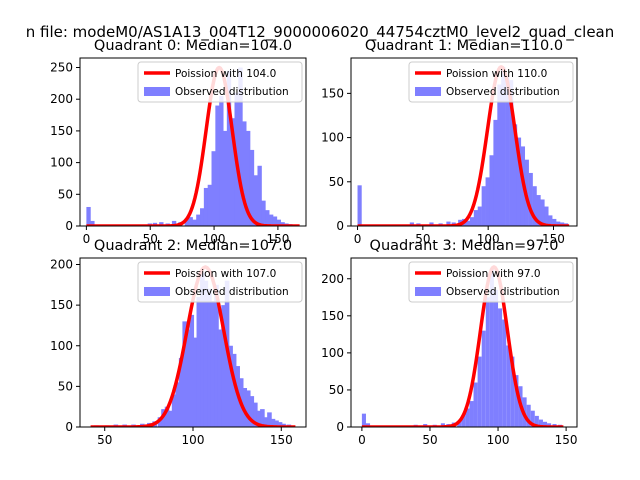  Describe the element at coordinates (225, 274) in the screenshot. I see `legend-label-poisson: Poission with 107.0` at that location.